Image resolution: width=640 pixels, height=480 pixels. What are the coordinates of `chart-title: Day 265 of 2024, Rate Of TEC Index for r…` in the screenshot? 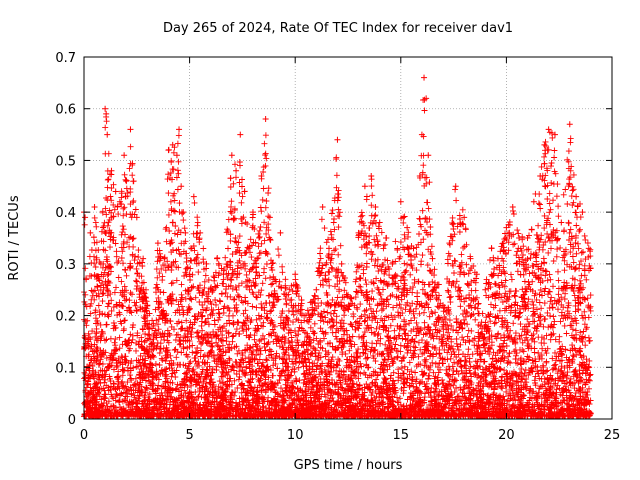 It's located at (338, 28).